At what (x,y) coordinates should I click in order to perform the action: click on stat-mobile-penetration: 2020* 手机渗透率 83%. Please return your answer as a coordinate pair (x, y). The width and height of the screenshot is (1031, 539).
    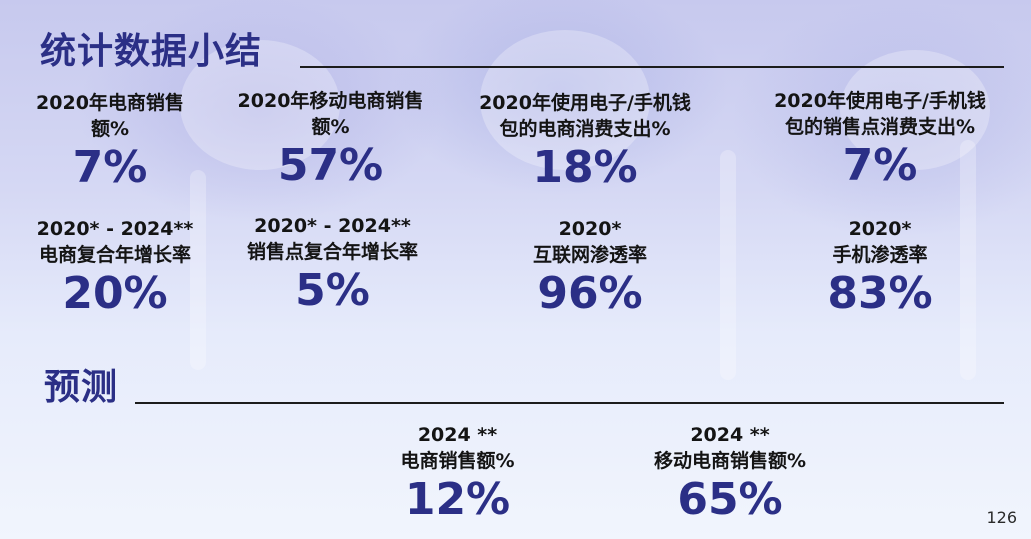
    Looking at the image, I should click on (880, 267).